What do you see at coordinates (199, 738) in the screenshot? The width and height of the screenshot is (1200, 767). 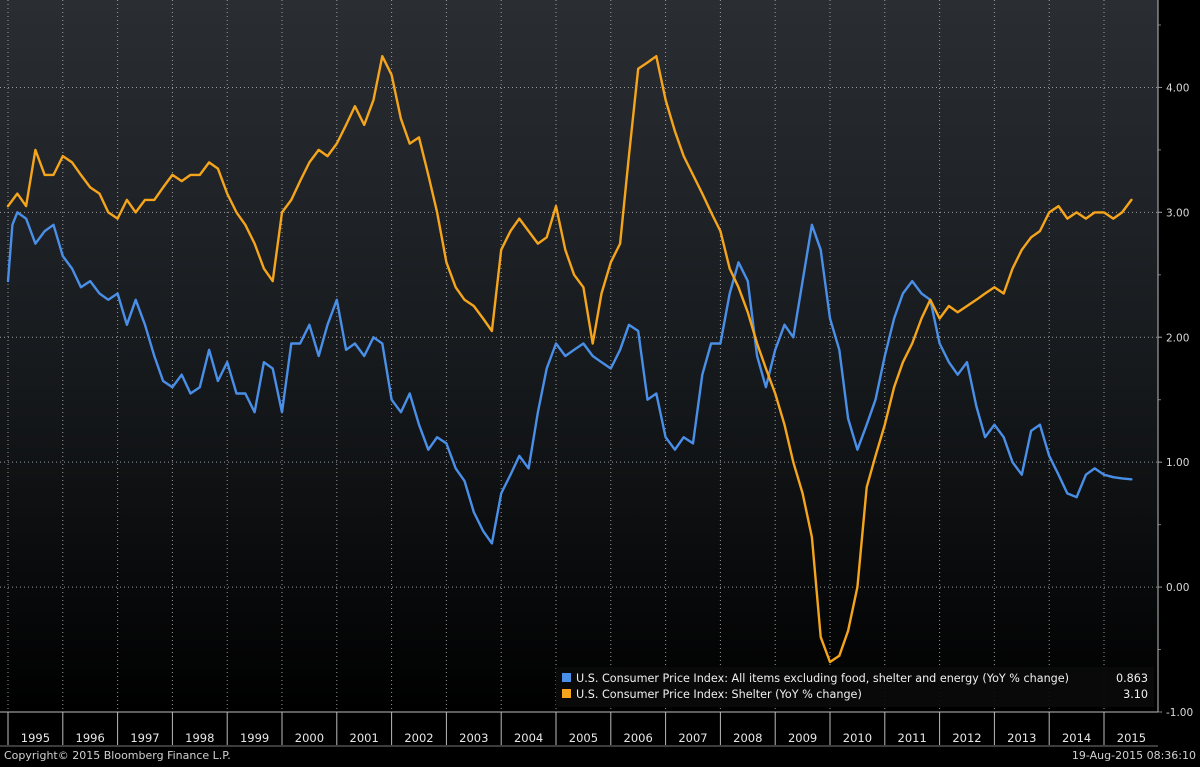 I see `x-tick-label: 1998` at bounding box center [199, 738].